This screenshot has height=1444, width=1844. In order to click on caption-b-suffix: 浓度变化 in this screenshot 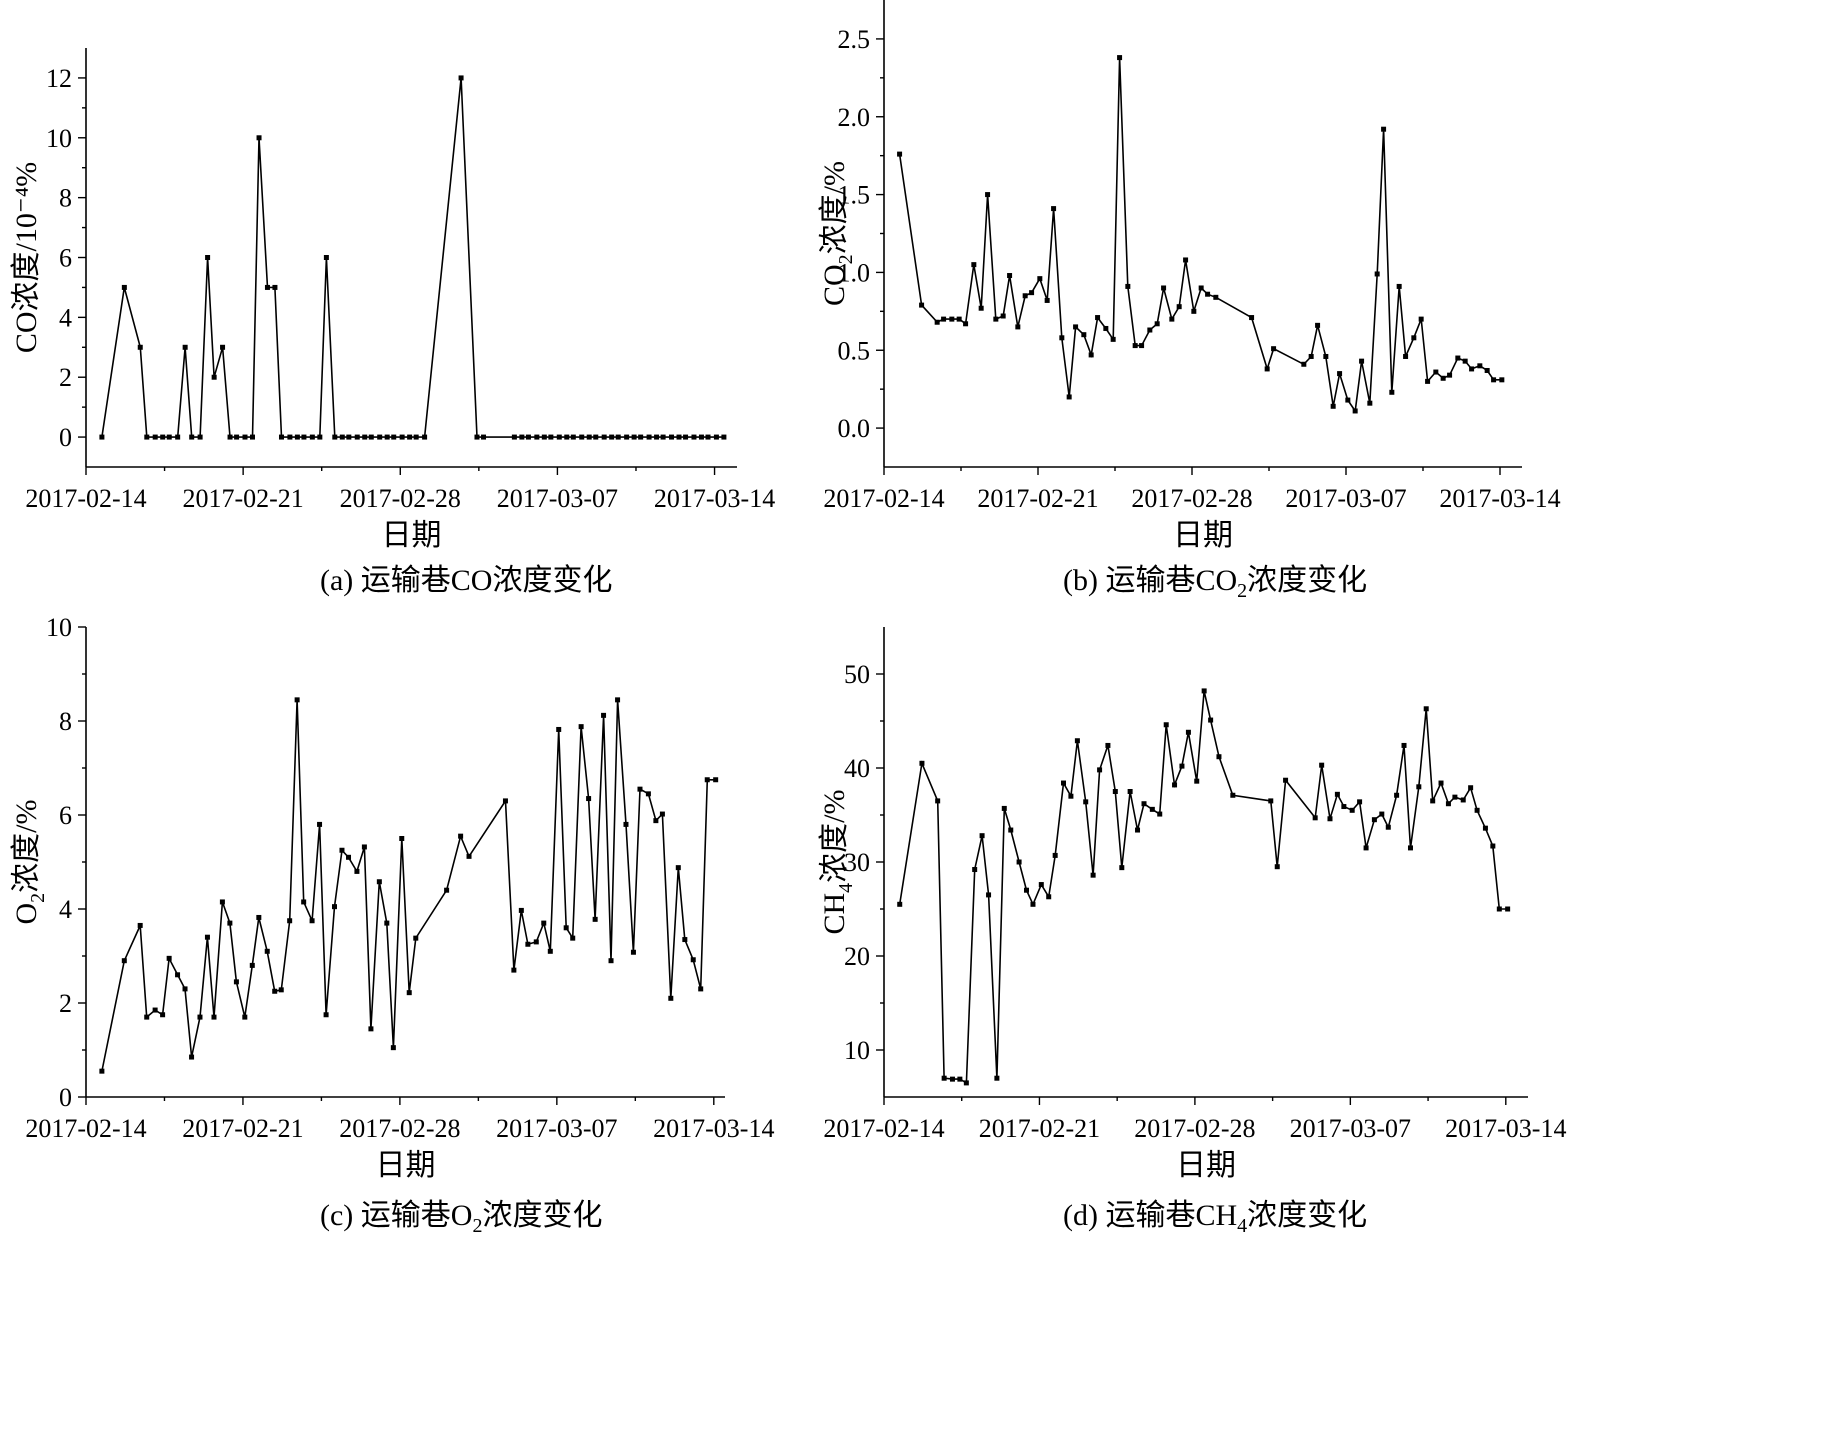, I will do `click(1307, 580)`.